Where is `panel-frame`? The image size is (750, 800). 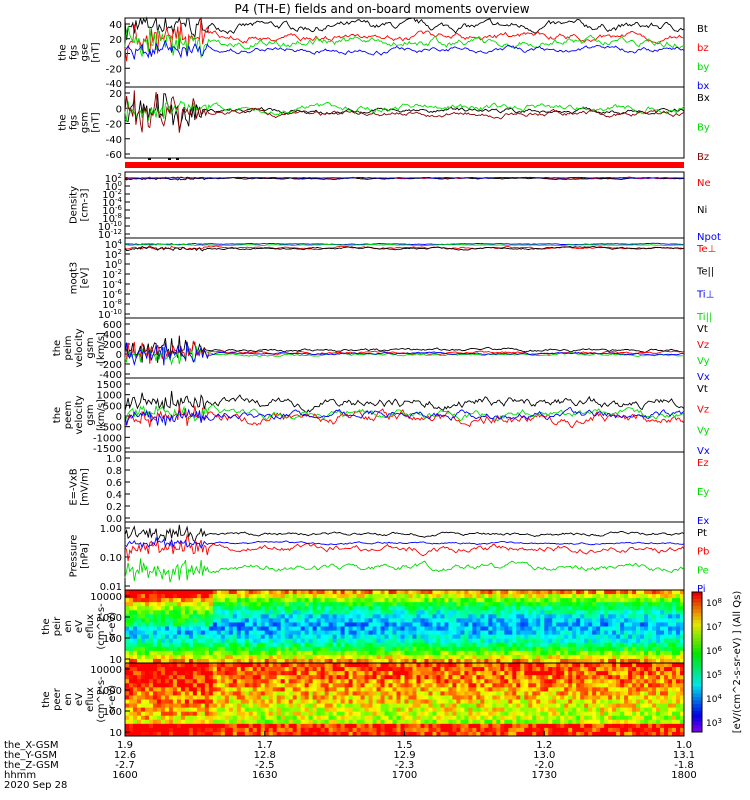 panel-frame is located at coordinates (404, 52).